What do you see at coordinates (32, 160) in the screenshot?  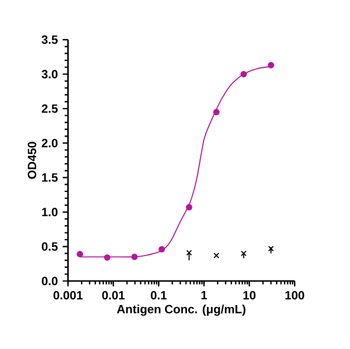 I see `y-axis-title: OD450` at bounding box center [32, 160].